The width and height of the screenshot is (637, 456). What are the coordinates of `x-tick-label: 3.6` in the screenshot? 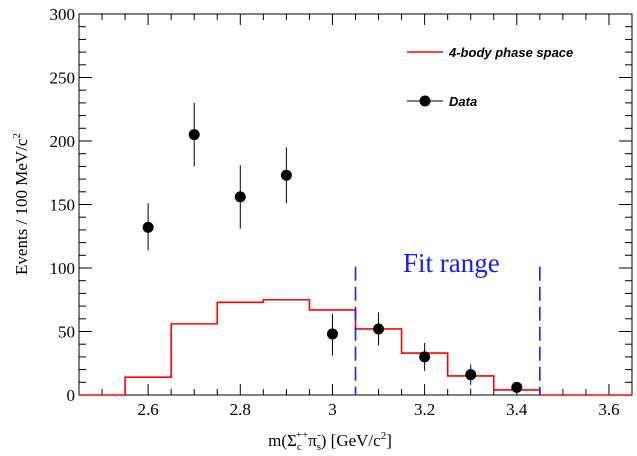 It's located at (608, 409).